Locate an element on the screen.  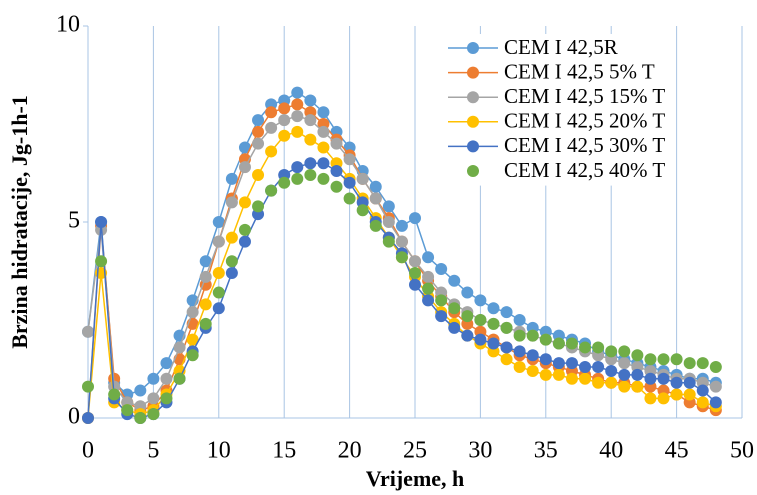
x-tick-label: 40 is located at coordinates (611, 451).